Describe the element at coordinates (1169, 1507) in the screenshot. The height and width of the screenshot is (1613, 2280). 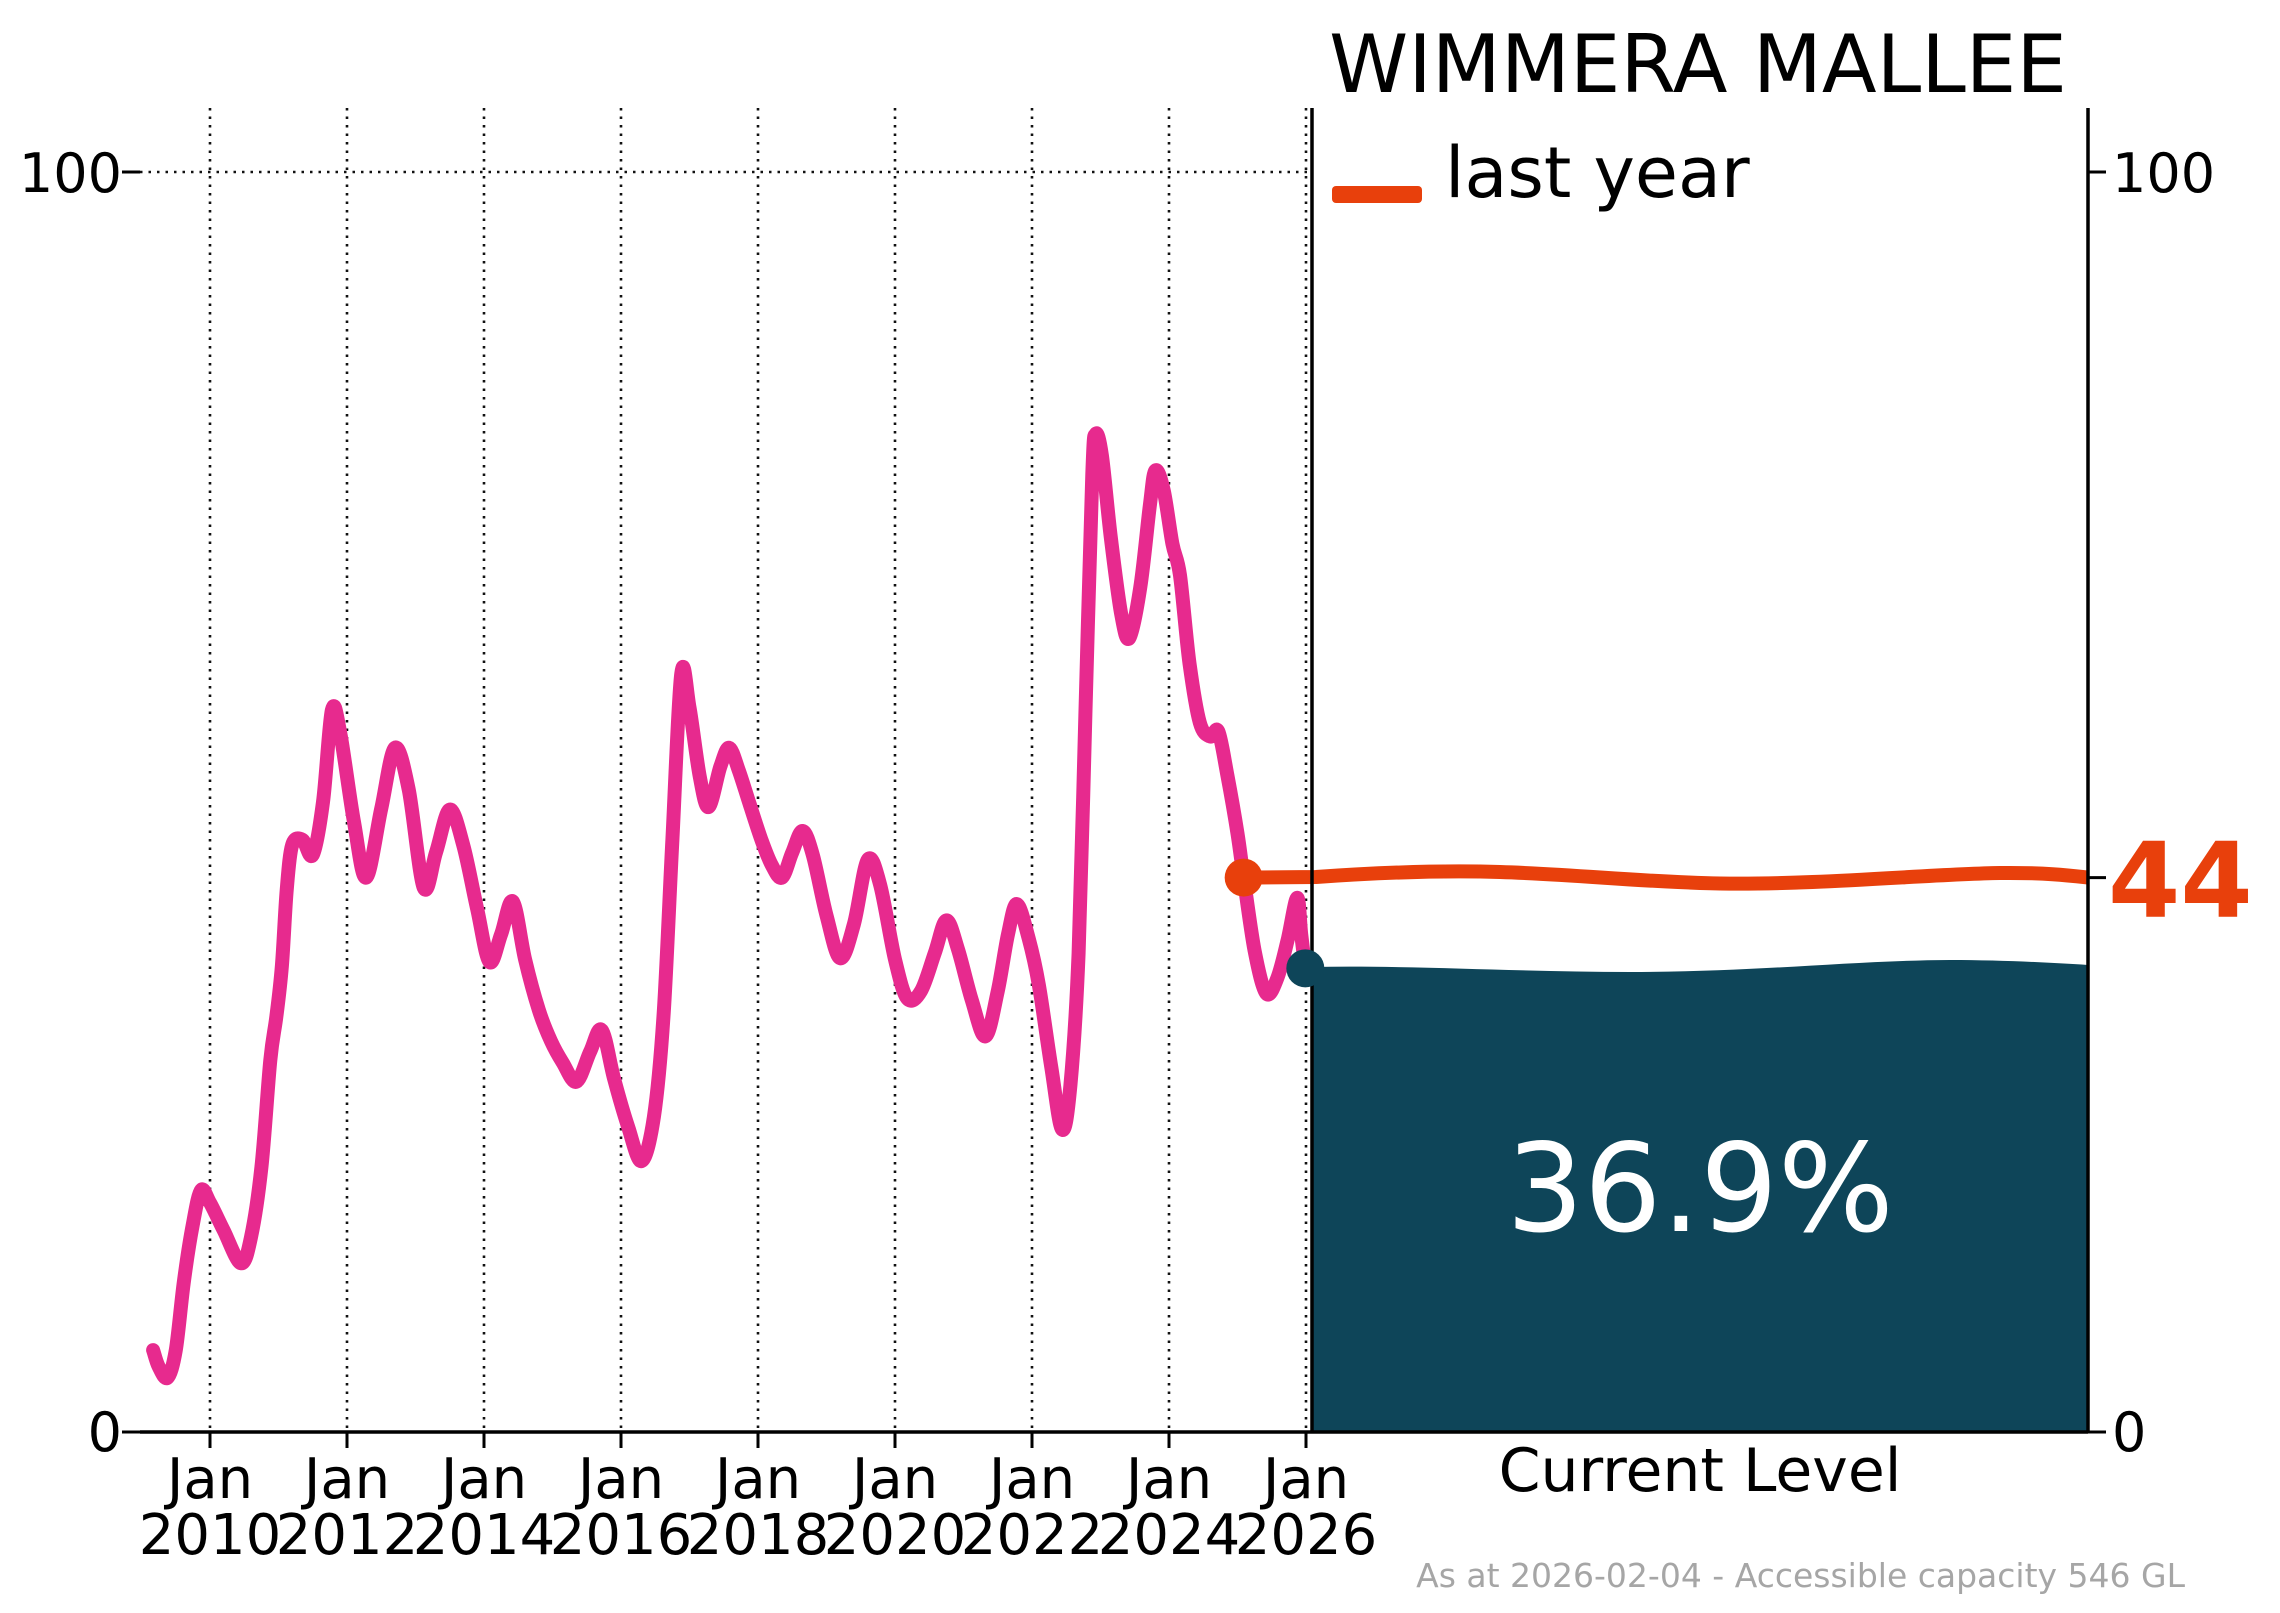
I see `x-tick-label: Jan 2024` at that location.